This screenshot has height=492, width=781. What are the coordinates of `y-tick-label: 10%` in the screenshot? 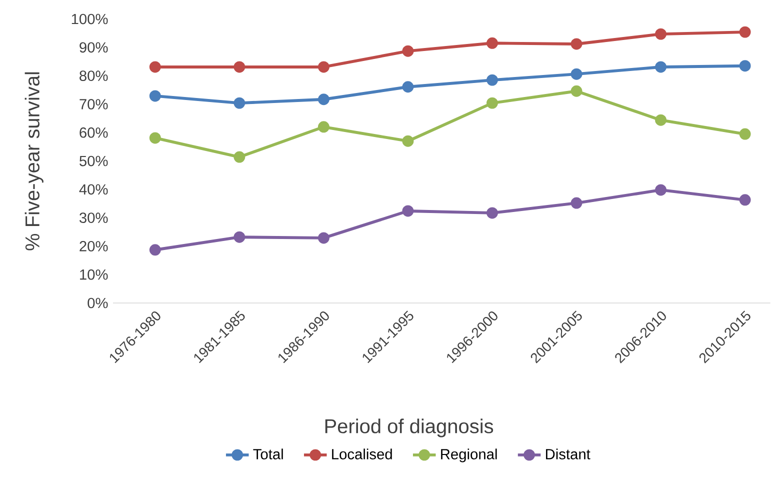 It's located at (94, 274).